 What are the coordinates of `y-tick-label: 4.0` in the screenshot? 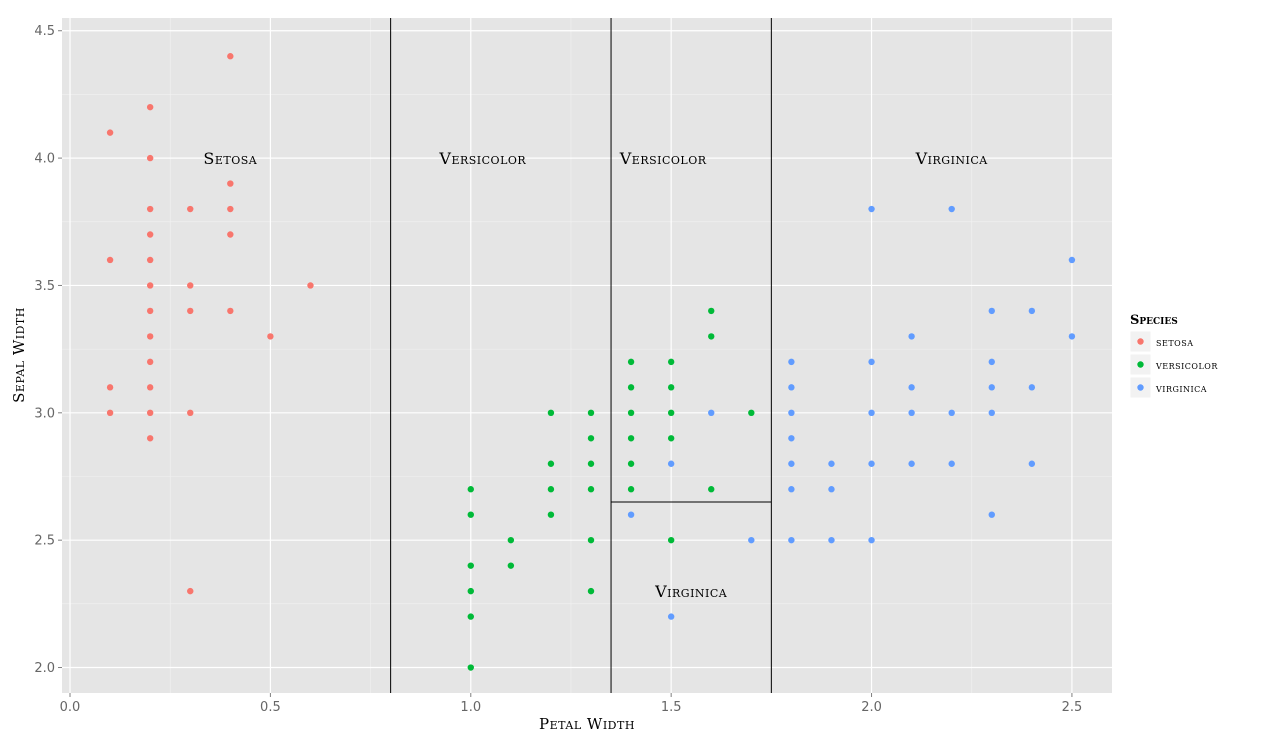 It's located at (44, 159).